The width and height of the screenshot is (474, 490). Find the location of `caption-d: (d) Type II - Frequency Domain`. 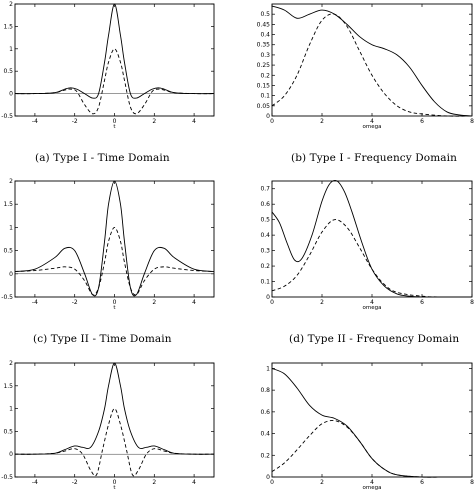

caption-d: (d) Type II - Frequency Domain is located at coordinates (374, 339).